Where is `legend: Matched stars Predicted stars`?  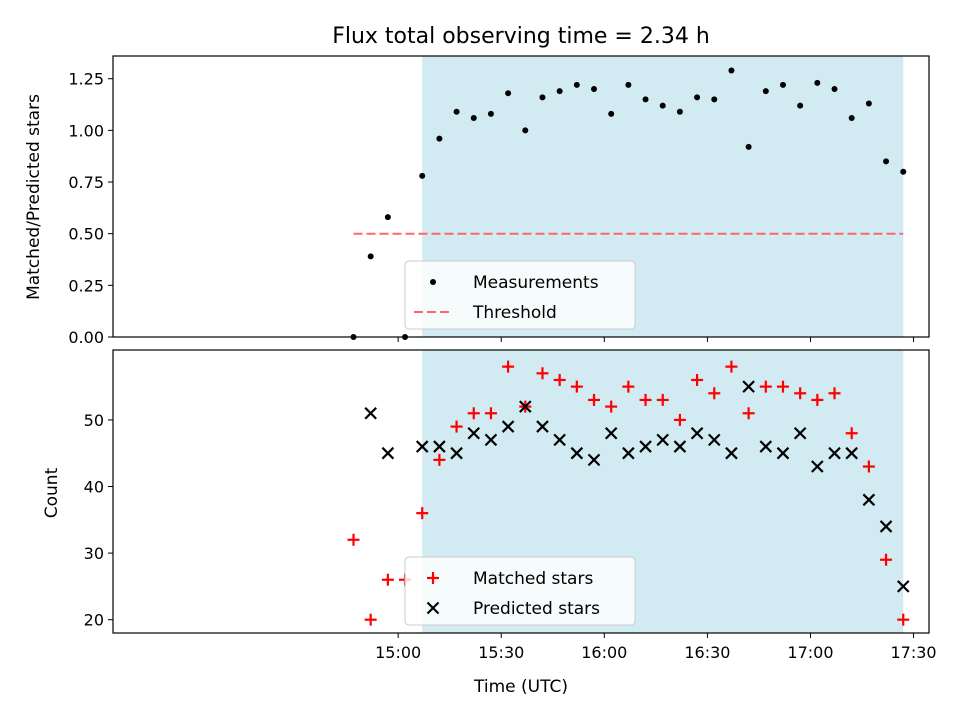
legend: Matched stars Predicted stars is located at coordinates (520, 591).